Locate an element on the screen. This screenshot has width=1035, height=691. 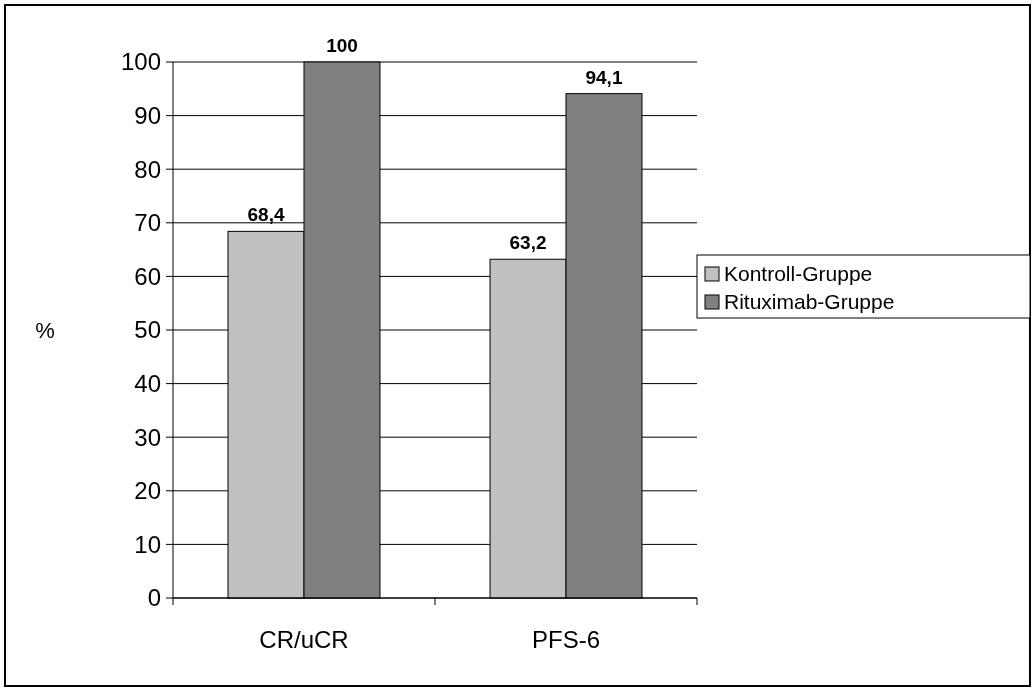
y-tick-label: 60 is located at coordinates (147, 276).